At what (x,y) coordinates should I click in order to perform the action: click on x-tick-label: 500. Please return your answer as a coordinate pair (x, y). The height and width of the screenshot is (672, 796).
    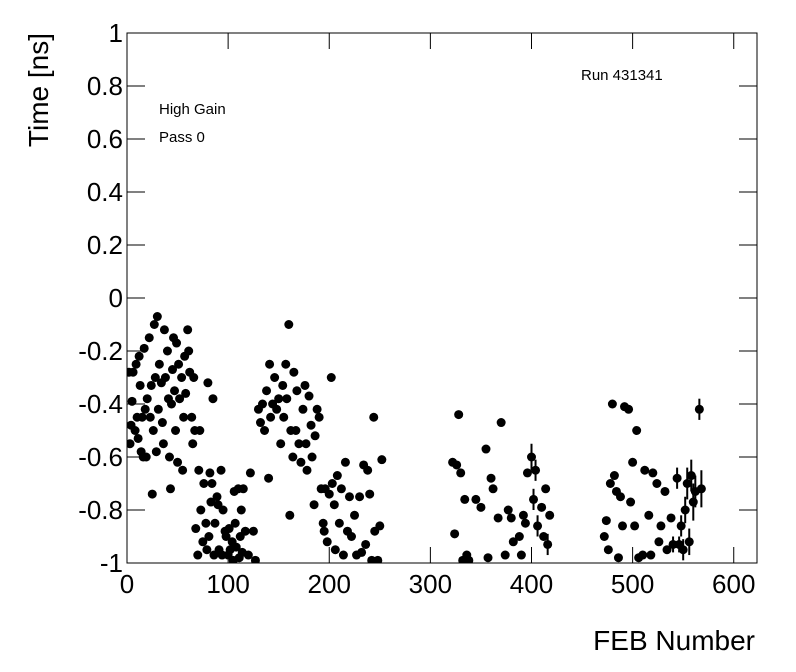
    Looking at the image, I should click on (632, 584).